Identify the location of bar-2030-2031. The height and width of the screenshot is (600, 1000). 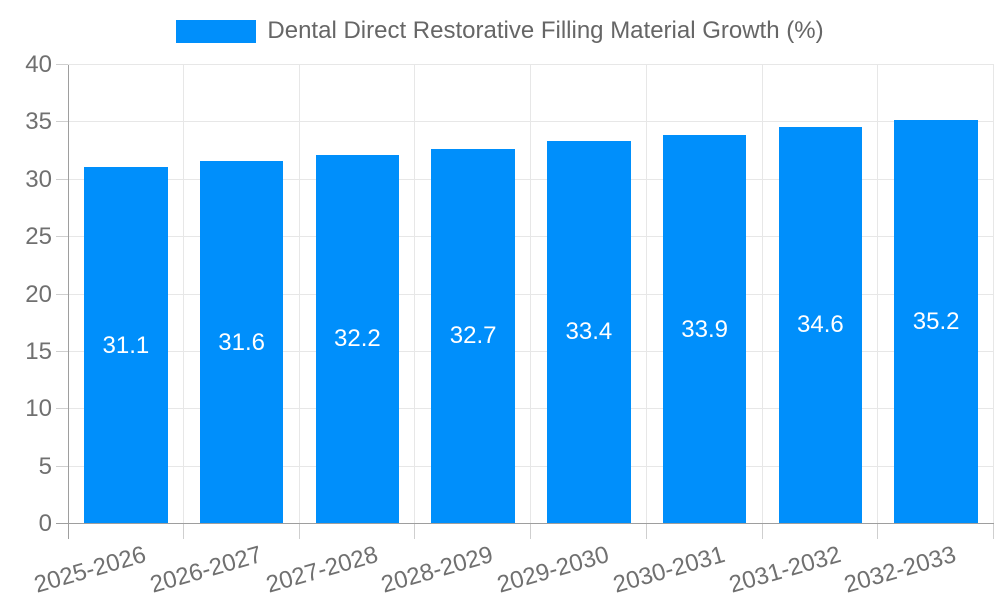
(704, 329).